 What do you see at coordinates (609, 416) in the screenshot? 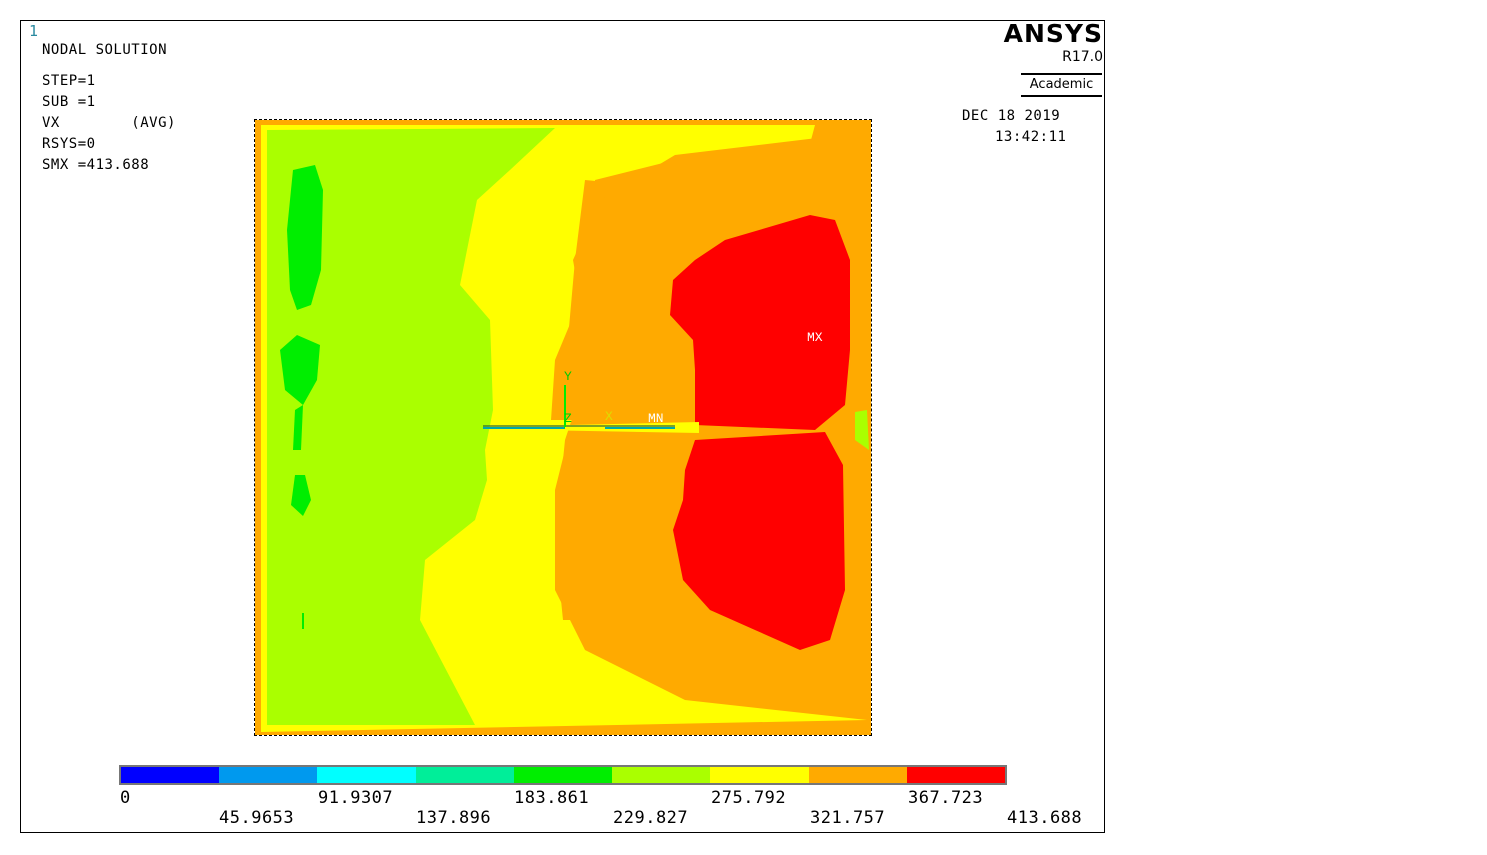
I see `triad-x-label: X` at bounding box center [609, 416].